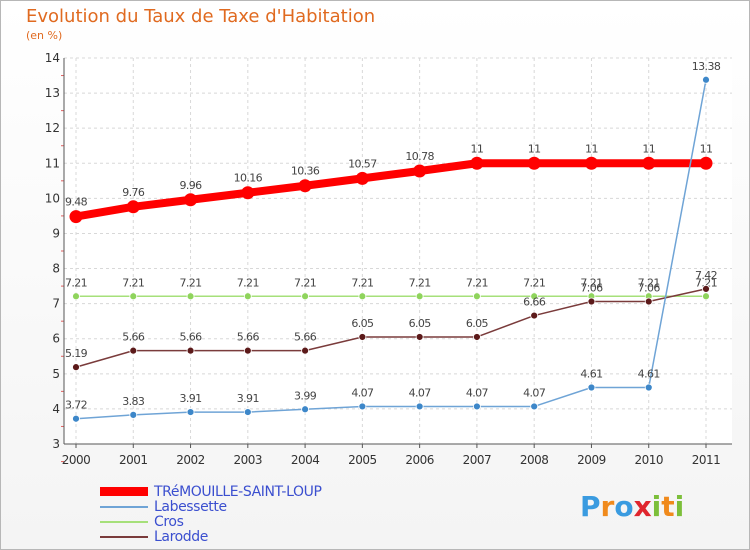 This screenshot has height=550, width=750. What do you see at coordinates (668, 506) in the screenshot?
I see `logo-letter: t` at bounding box center [668, 506].